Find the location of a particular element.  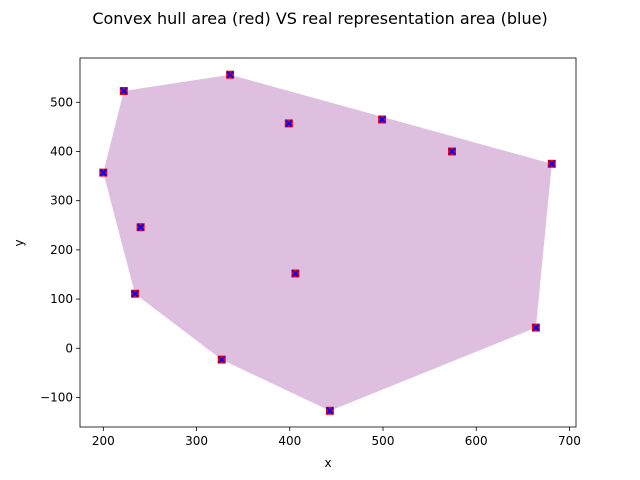

x-axis-ticks: 200 300 400 500 600 700 is located at coordinates (336, 437).